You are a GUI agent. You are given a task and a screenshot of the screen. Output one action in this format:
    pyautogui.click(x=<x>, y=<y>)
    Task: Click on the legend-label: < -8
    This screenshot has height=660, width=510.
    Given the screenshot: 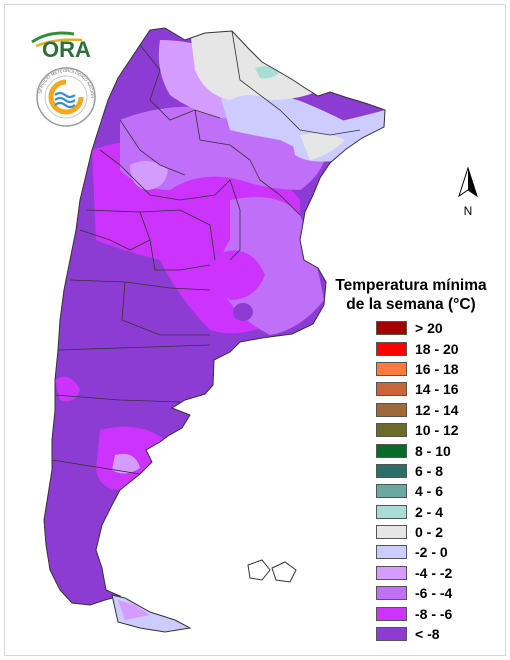 What is the action you would take?
    pyautogui.click(x=427, y=634)
    